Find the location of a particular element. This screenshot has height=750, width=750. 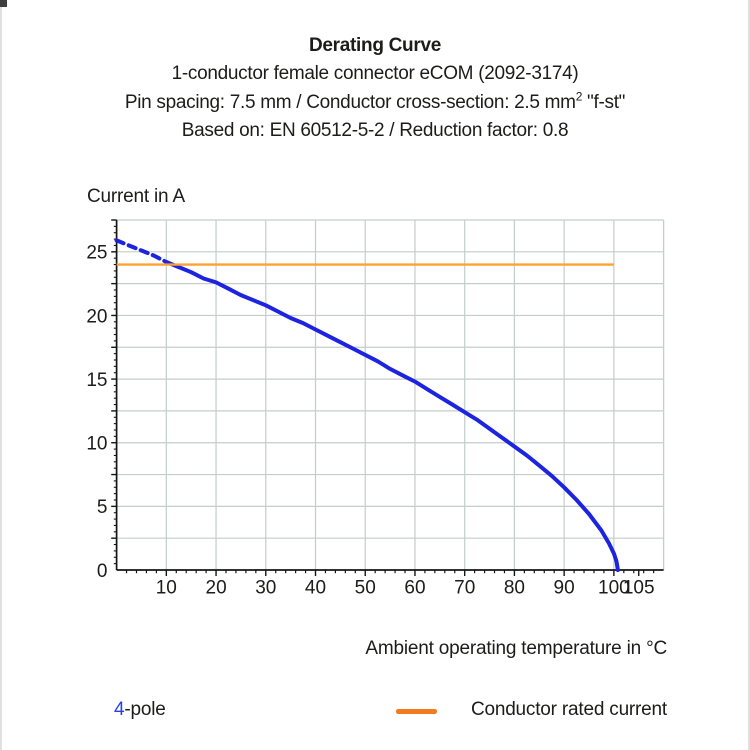

y-tick-label: 5 is located at coordinates (102, 507).